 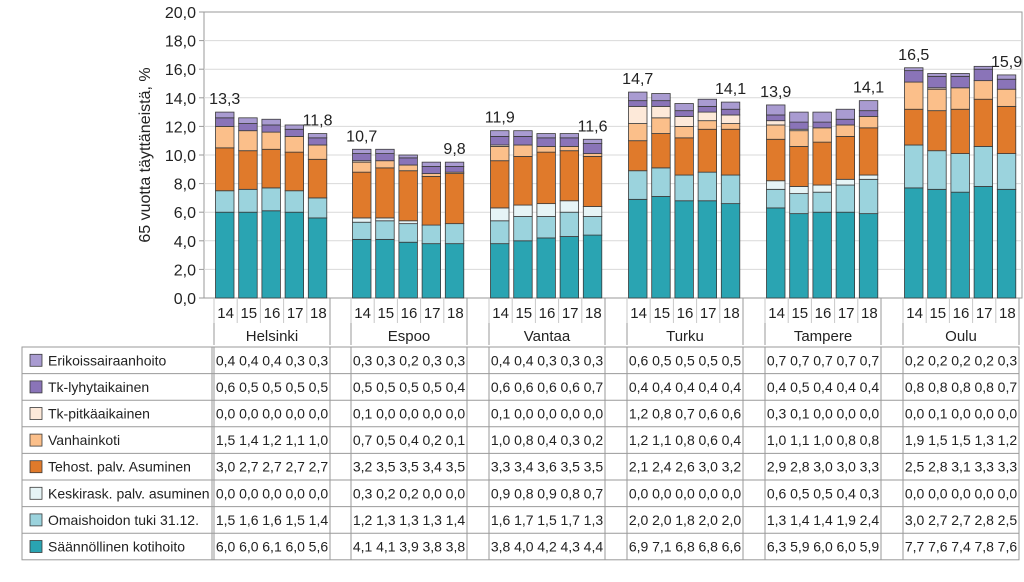 What do you see at coordinates (226, 520) in the screenshot?
I see `table-cell: 1,5` at bounding box center [226, 520].